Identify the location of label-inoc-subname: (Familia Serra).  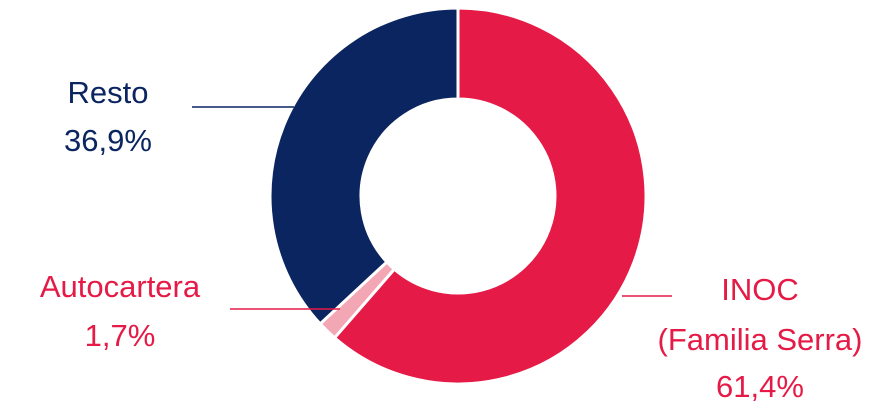
(760, 339).